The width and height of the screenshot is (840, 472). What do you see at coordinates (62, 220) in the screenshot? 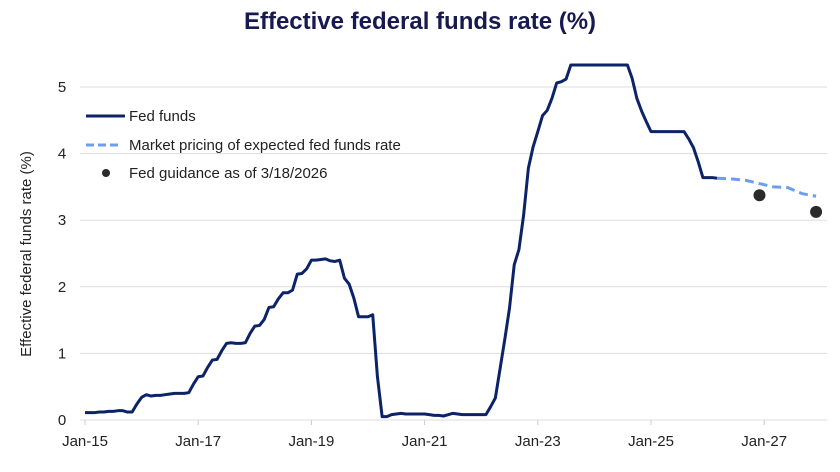
I see `y-tick-label: 3` at bounding box center [62, 220].